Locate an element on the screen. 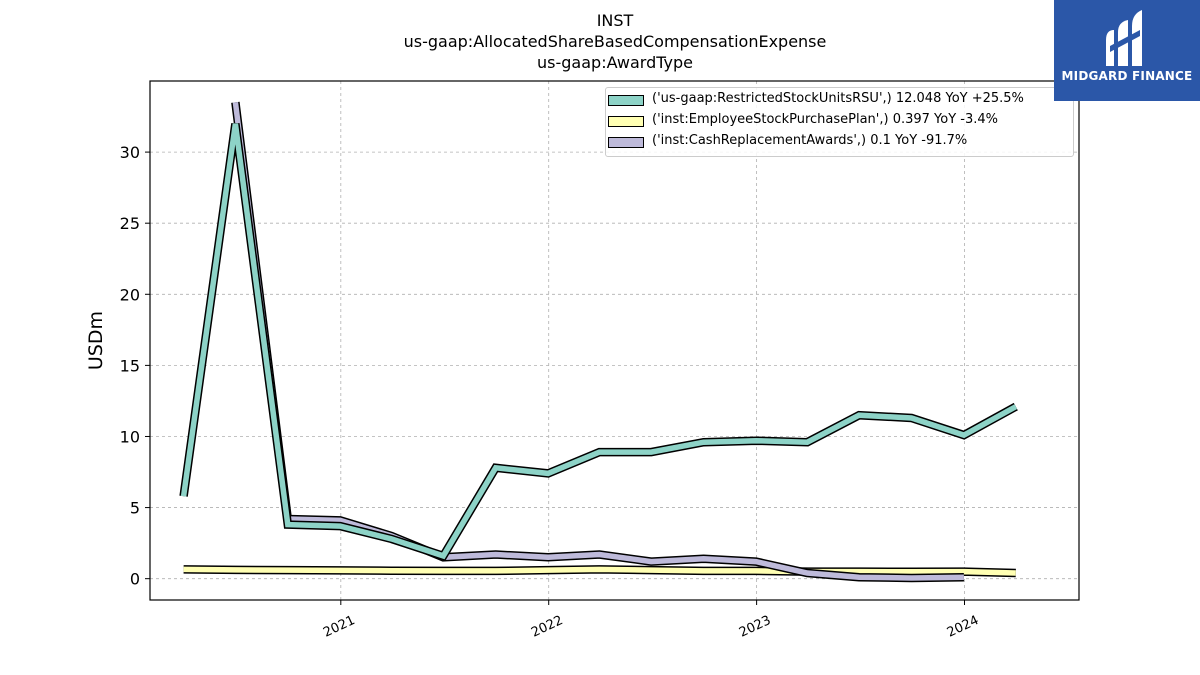 The height and width of the screenshot is (675, 1200). x-tick-label: 2022 is located at coordinates (547, 627).